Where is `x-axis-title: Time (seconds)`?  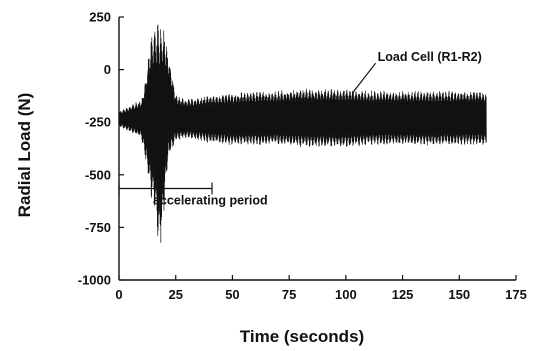
x-axis-title: Time (seconds) is located at coordinates (302, 336).